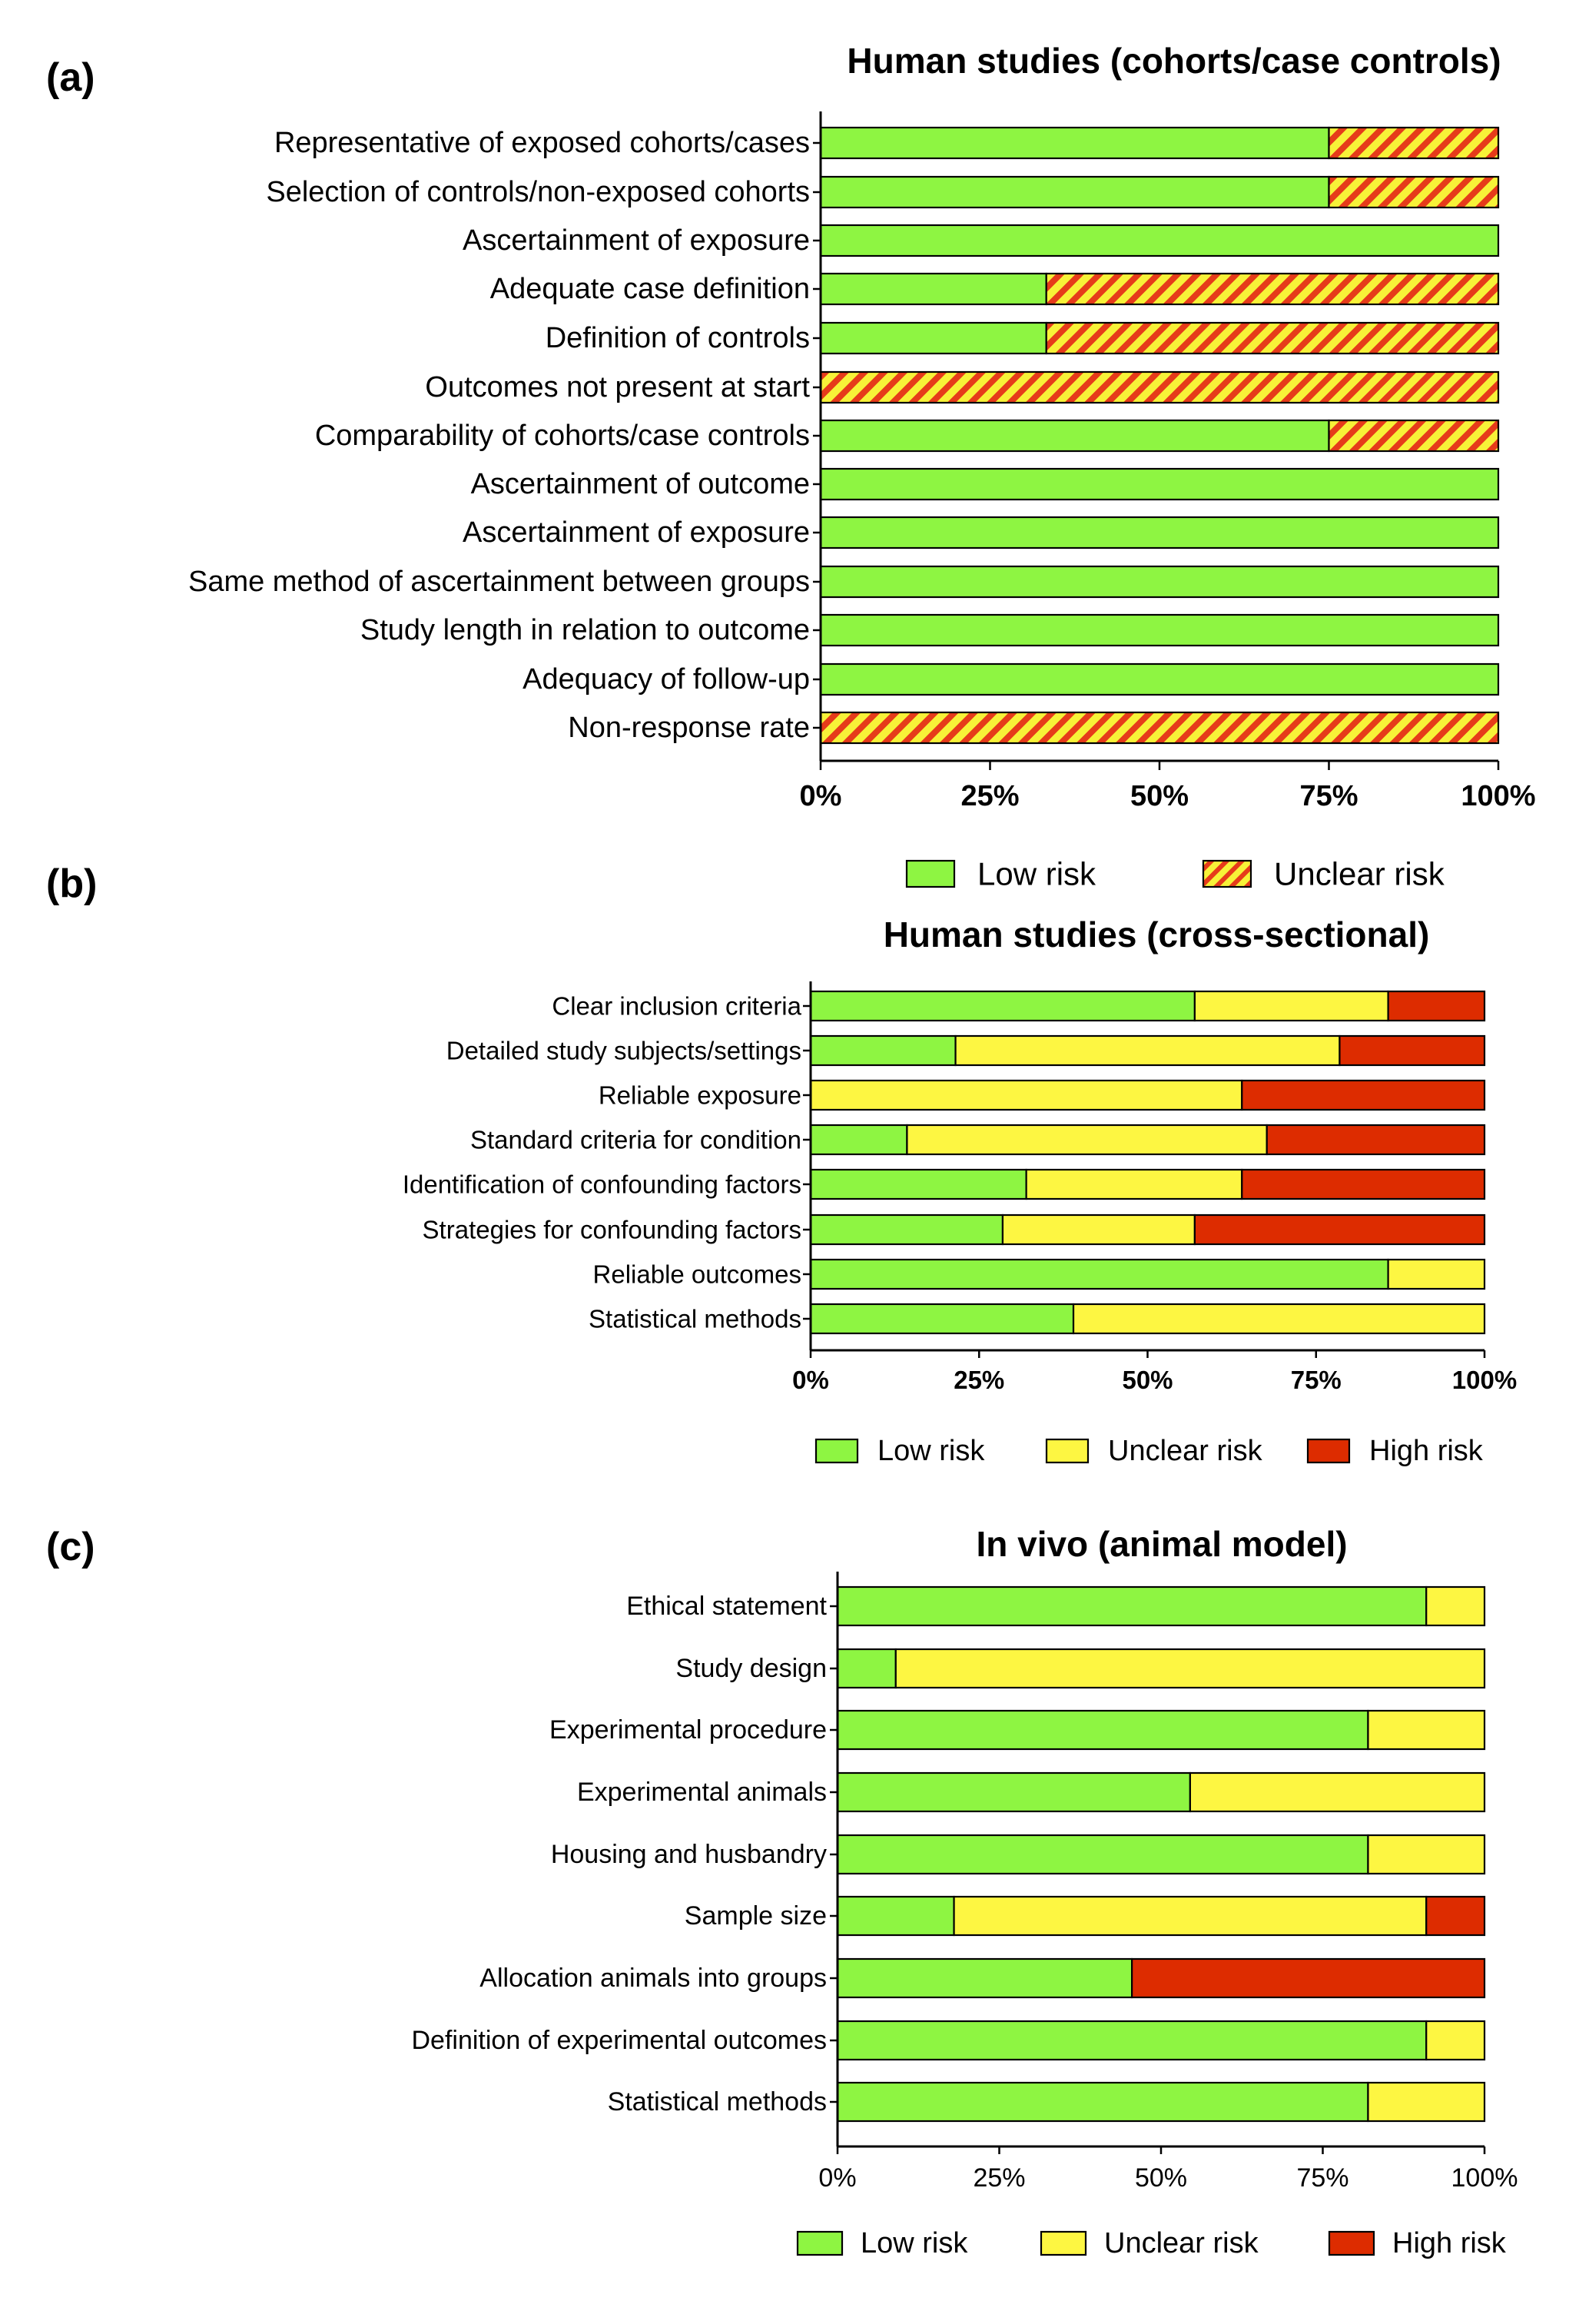  I want to click on category-label: Experimental animals, so click(702, 1792).